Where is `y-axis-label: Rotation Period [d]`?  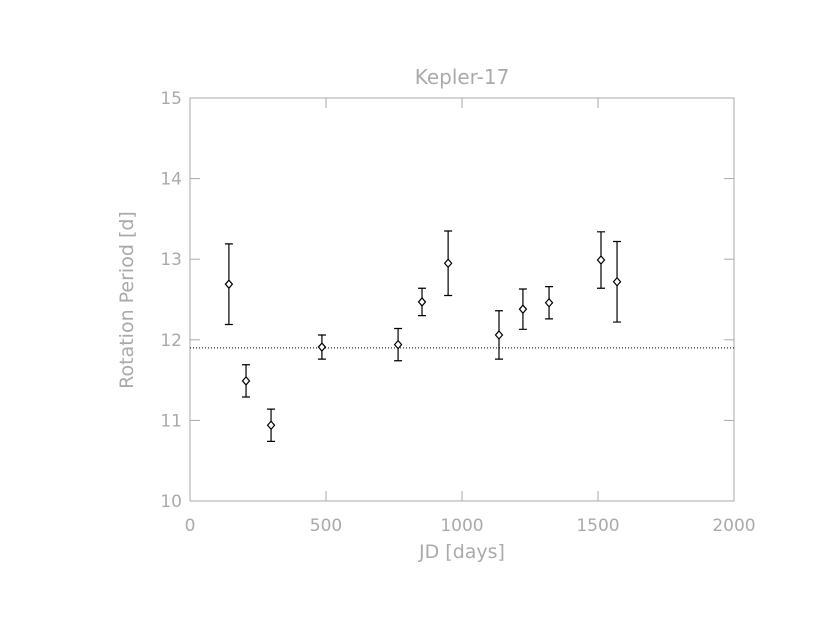 y-axis-label: Rotation Period [d] is located at coordinates (127, 300).